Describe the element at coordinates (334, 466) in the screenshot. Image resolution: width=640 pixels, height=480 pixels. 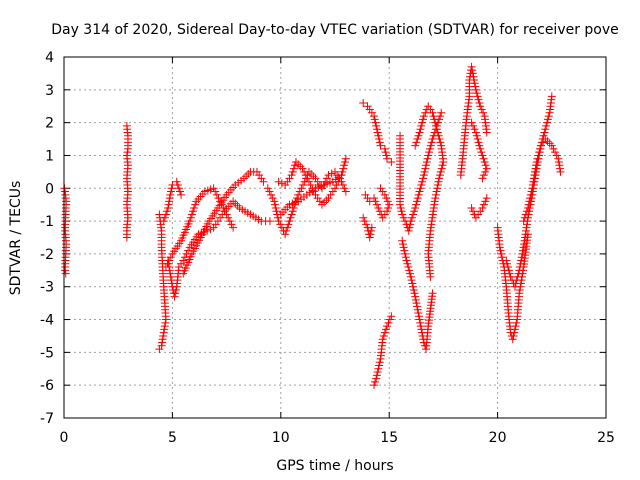
I see `x-axis-label: GPS time / hours` at that location.